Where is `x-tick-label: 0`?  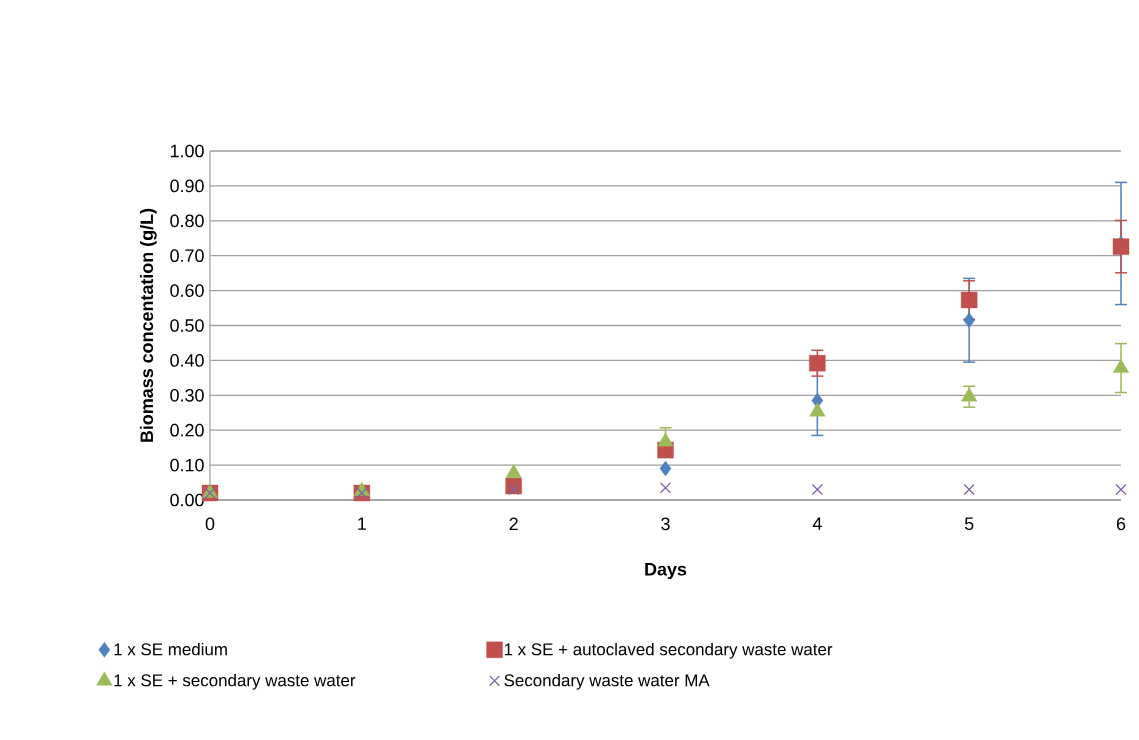
x-tick-label: 0 is located at coordinates (210, 524).